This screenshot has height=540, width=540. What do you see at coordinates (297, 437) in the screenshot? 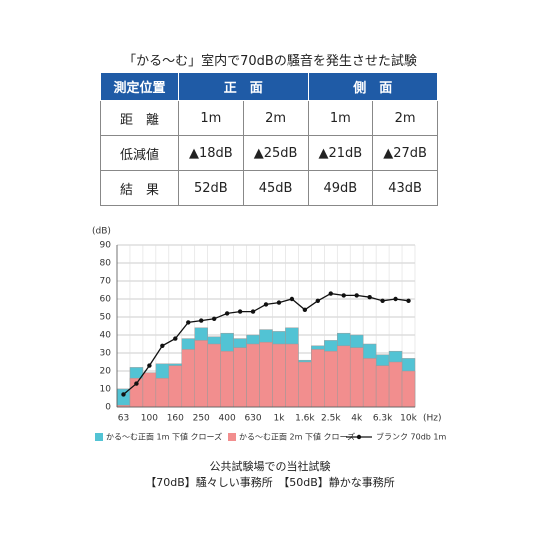
I see `legend-label: かる～む正面 2m 下値 クローズ` at bounding box center [297, 437].